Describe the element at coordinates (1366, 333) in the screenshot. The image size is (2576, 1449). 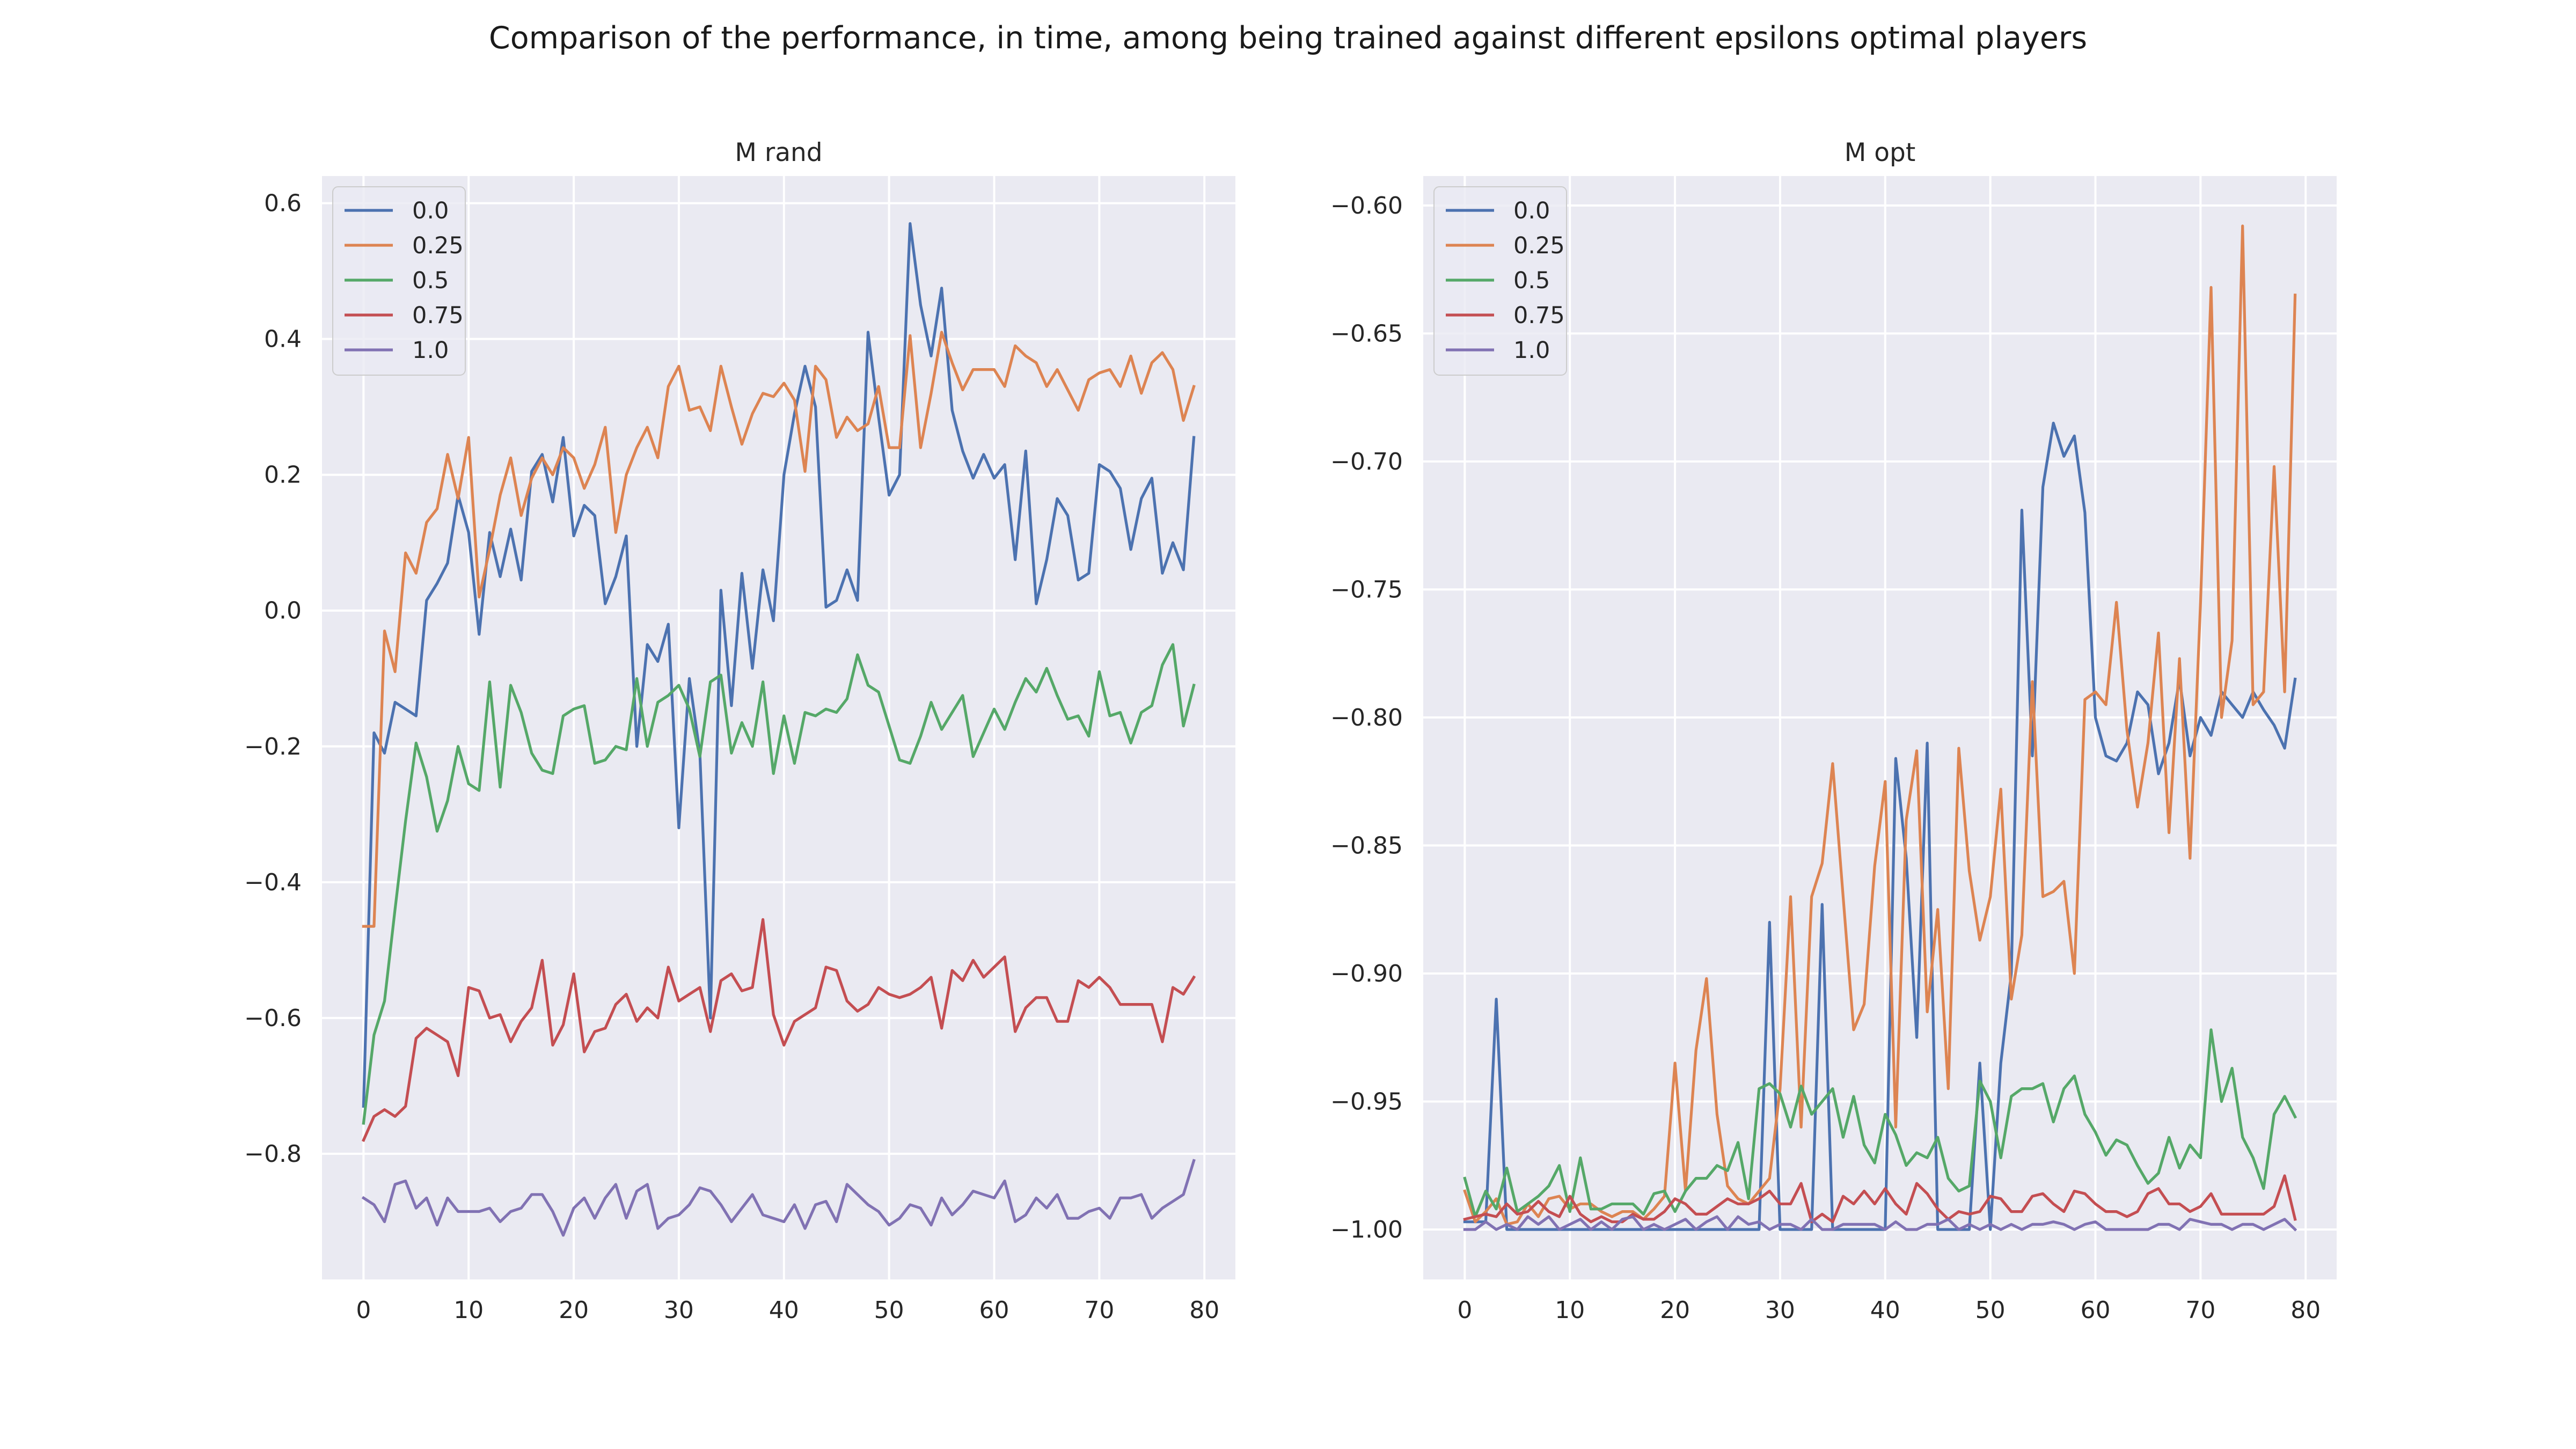
I see `y-tick-label: −0.65` at that location.